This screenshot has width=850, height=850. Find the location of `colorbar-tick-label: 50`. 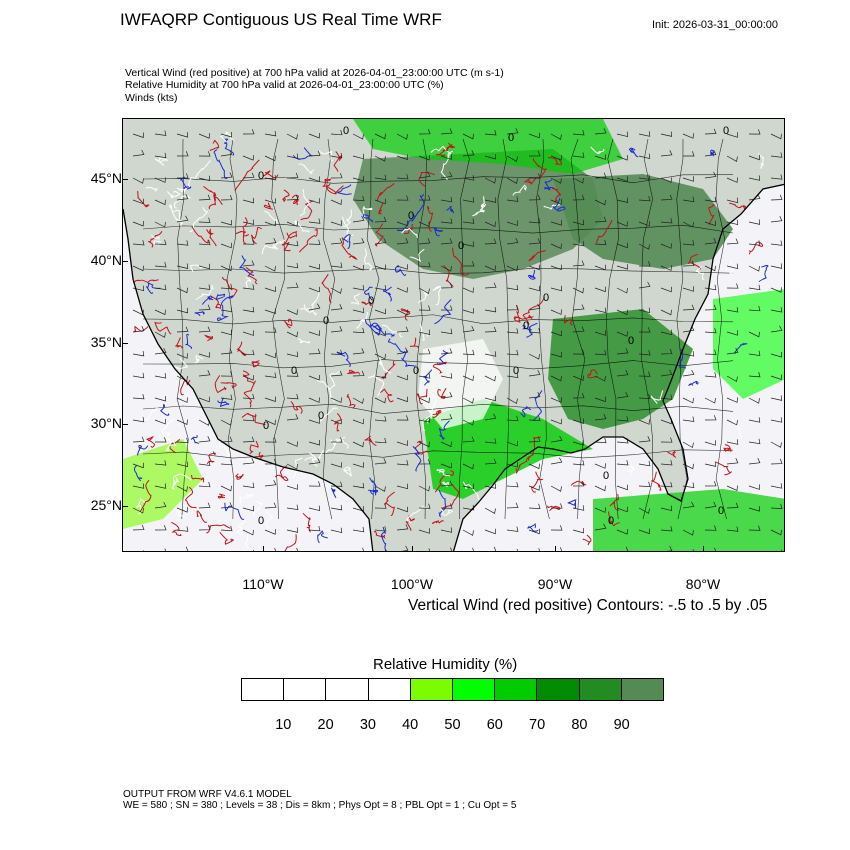

colorbar-tick-label: 50 is located at coordinates (452, 725).